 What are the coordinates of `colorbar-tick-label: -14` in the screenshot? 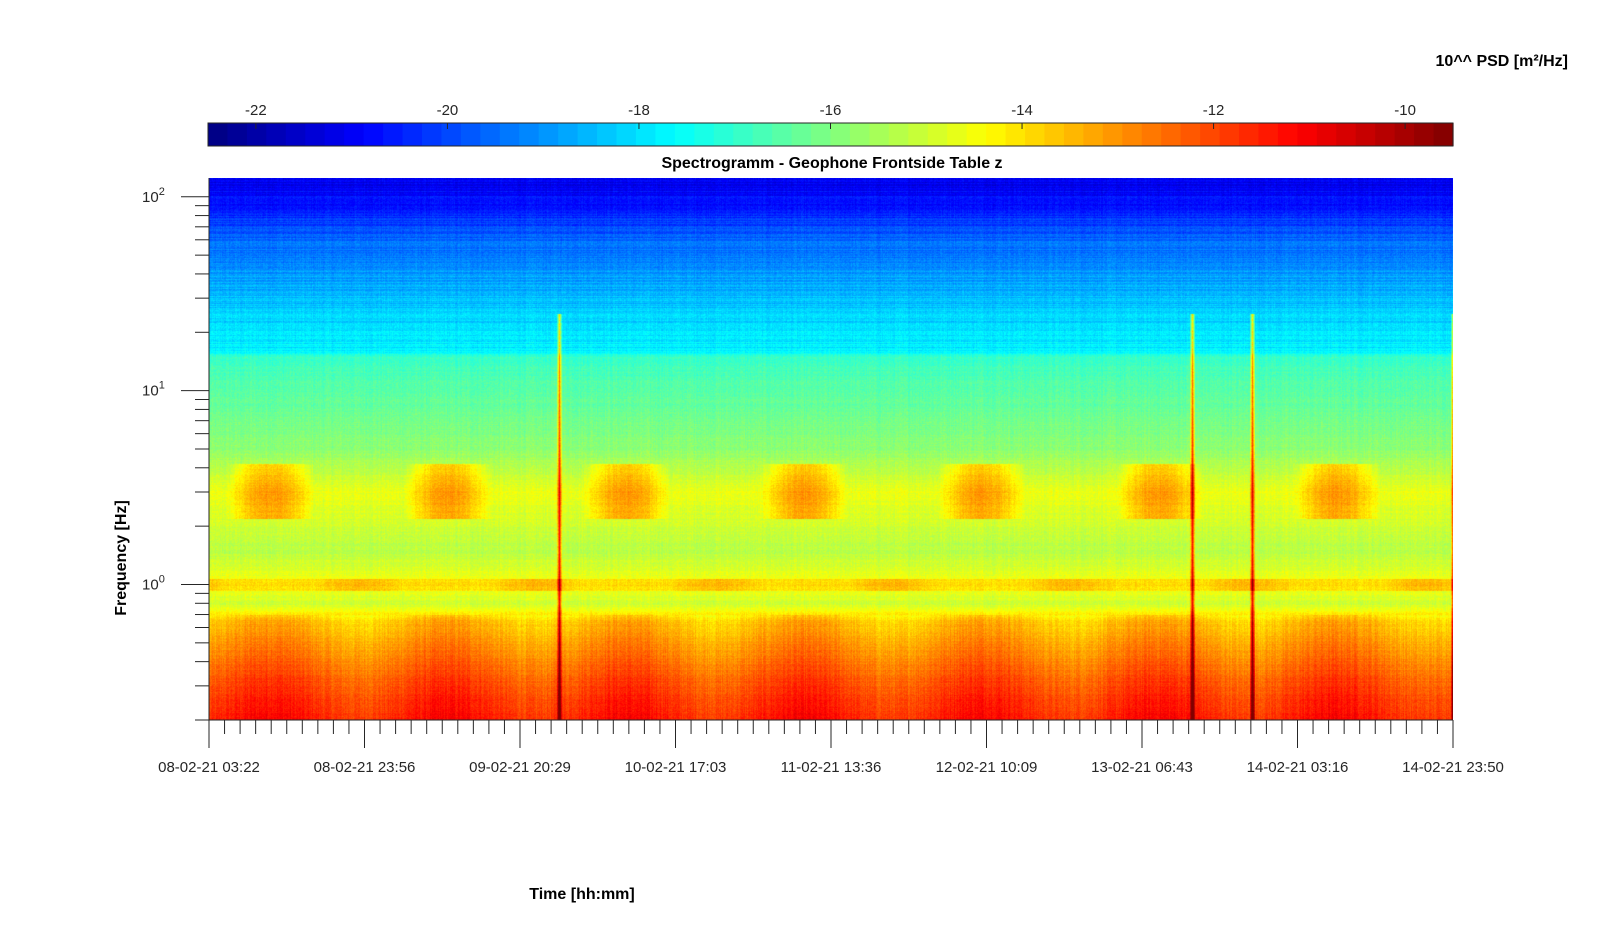 It's located at (1022, 110).